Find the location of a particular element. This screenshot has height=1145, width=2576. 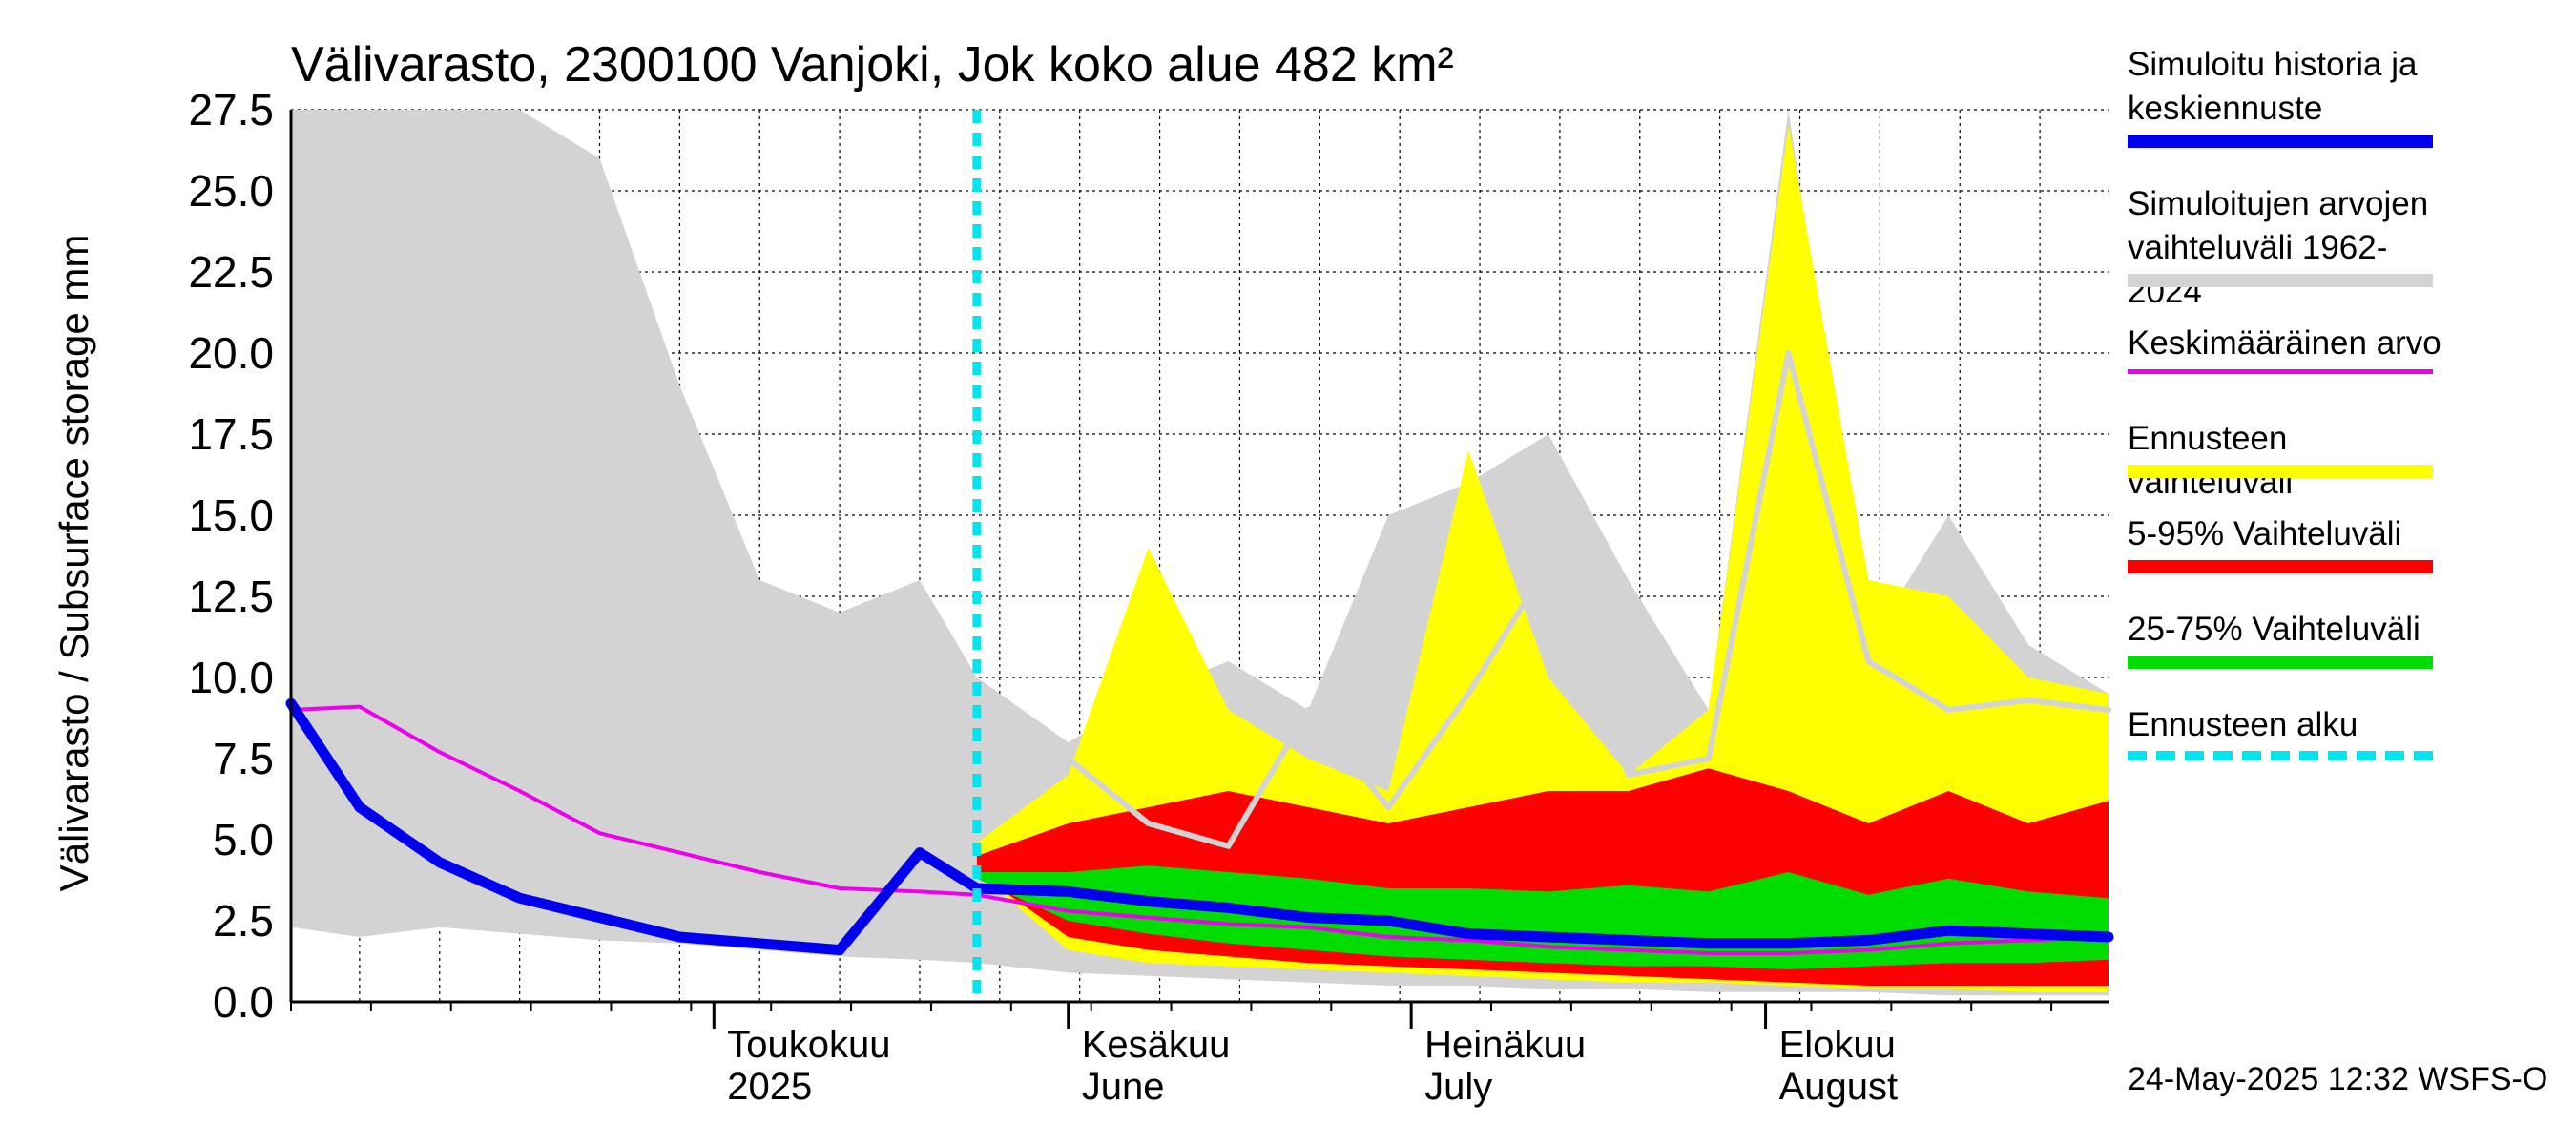

x-month-sublabel: August is located at coordinates (1839, 1087).